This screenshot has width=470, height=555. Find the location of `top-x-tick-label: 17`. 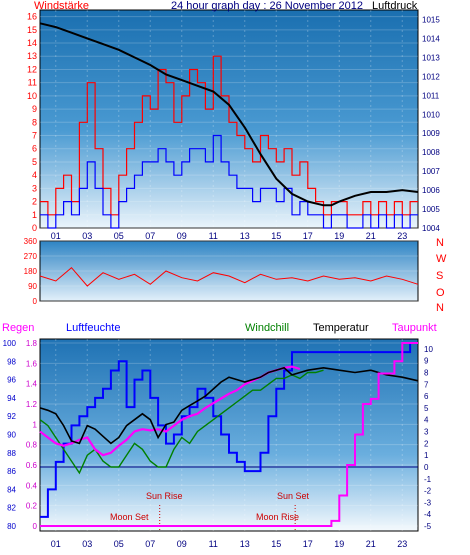

top-x-tick-label: 17 is located at coordinates (308, 236).